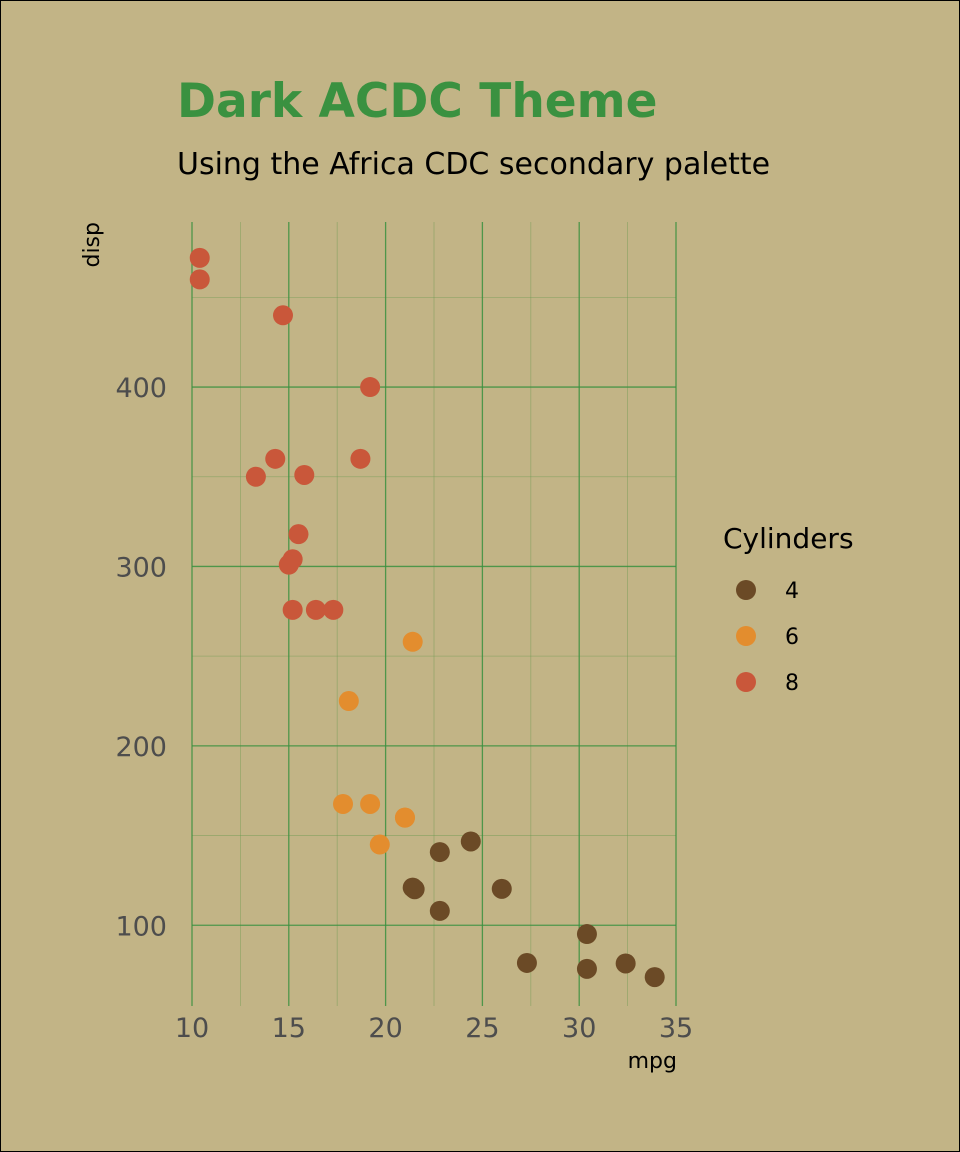  Describe the element at coordinates (385, 1028) in the screenshot. I see `x-tick-label: 20` at that location.